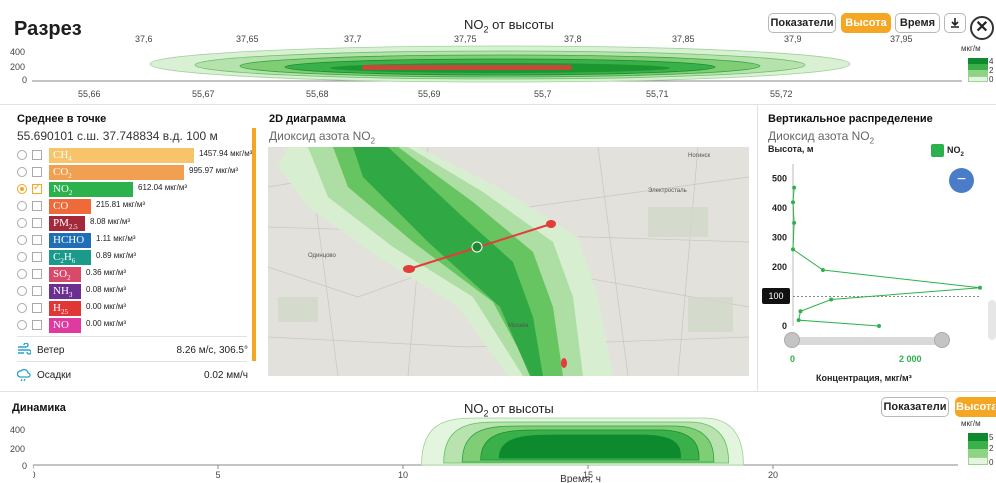  What do you see at coordinates (137, 189) in the screenshot?
I see `pollutant-row: NO2 612.04 мкг/м³` at bounding box center [137, 189].